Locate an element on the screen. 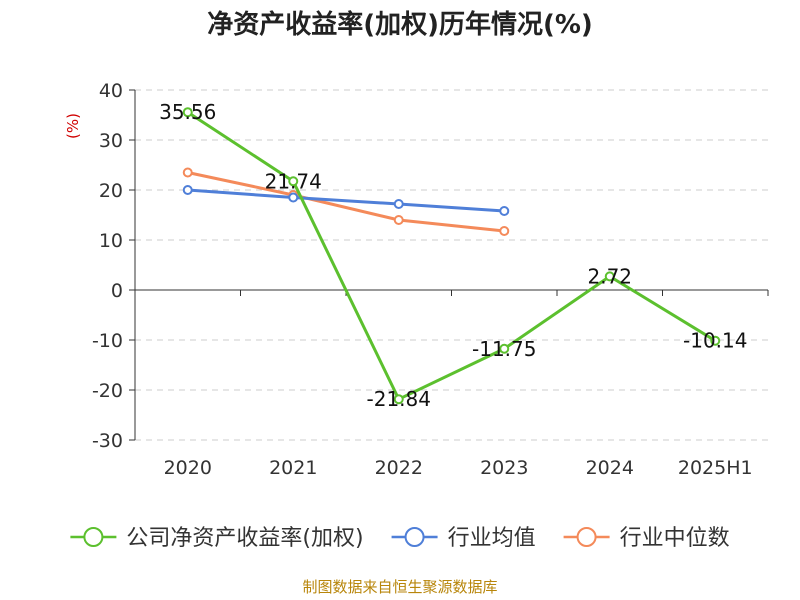 The image size is (800, 600). legend-item: 行业中位数 is located at coordinates (646, 538).